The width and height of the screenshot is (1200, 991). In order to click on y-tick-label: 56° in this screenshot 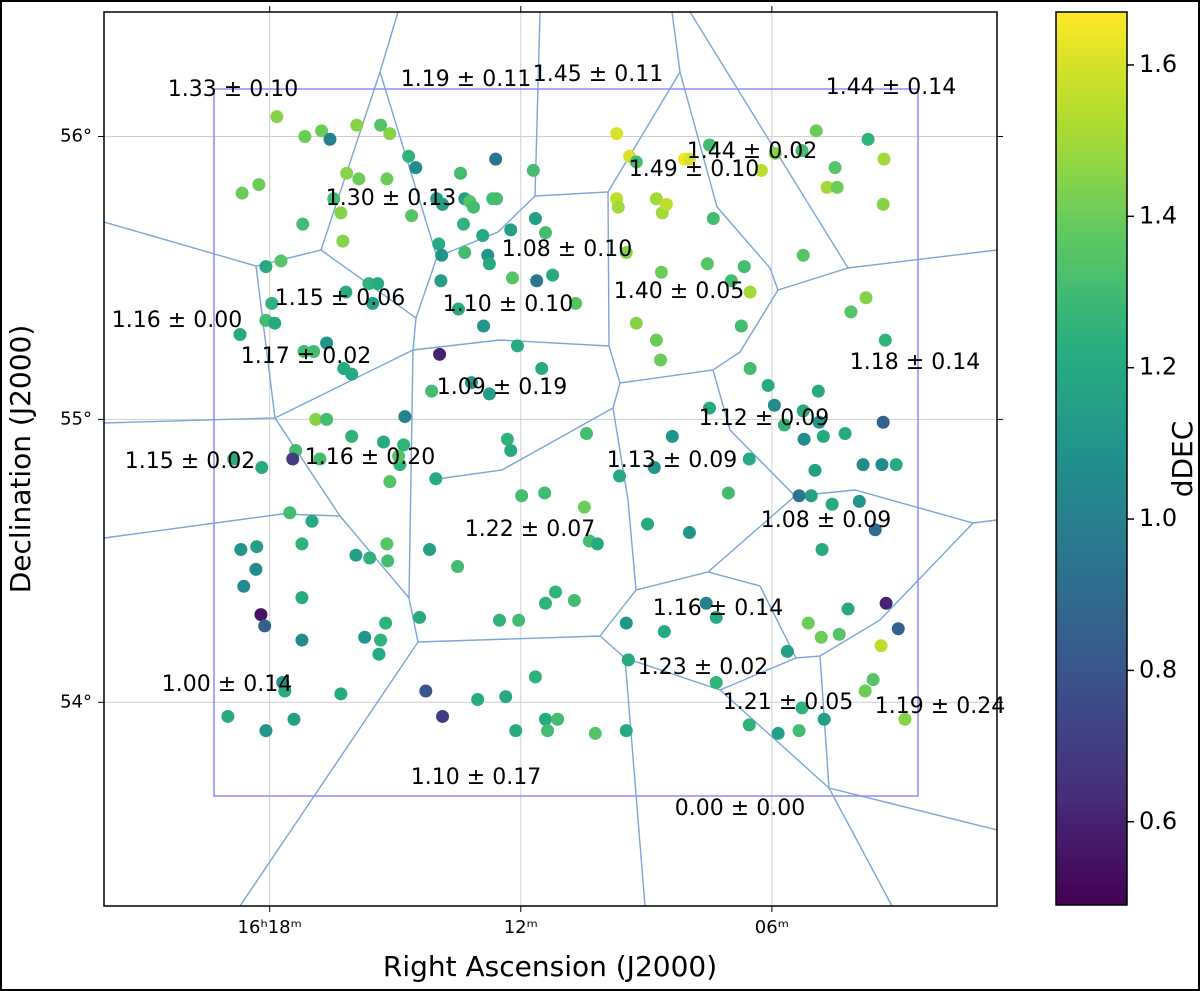, I will do `click(76, 135)`.